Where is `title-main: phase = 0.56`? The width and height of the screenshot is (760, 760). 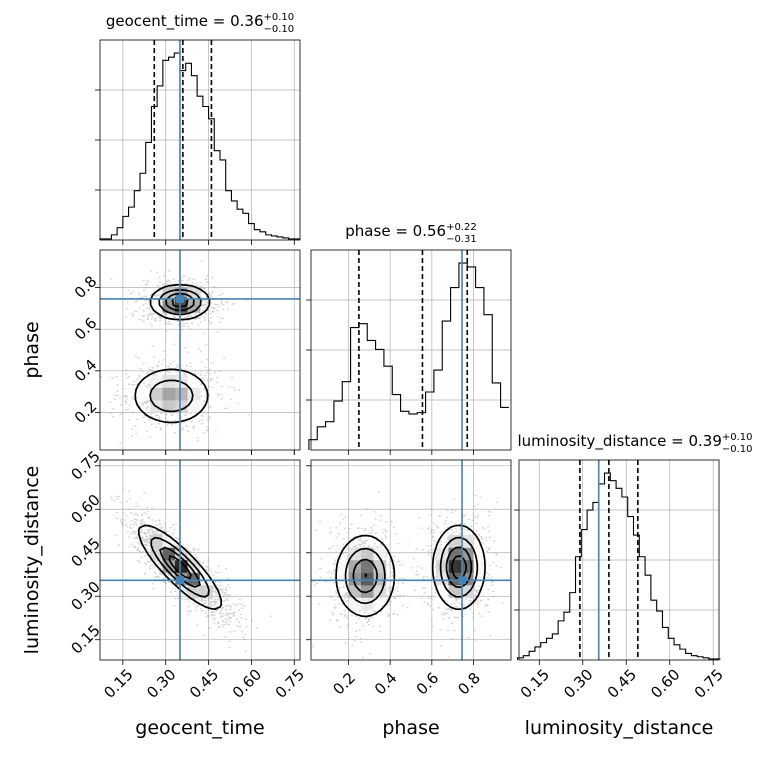
title-main: phase = 0.56 is located at coordinates (395, 231).